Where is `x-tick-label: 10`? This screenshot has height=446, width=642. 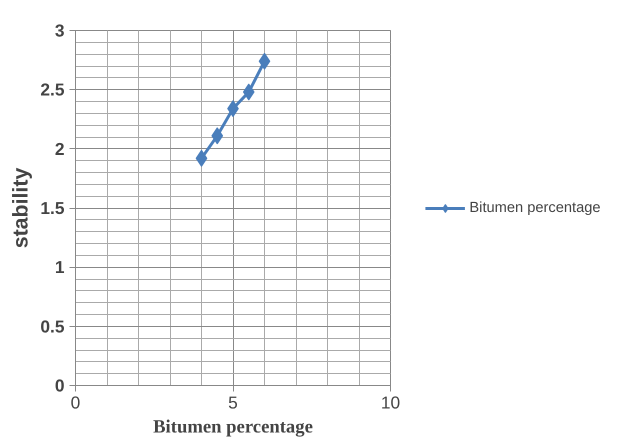 x-tick-label: 10 is located at coordinates (390, 402).